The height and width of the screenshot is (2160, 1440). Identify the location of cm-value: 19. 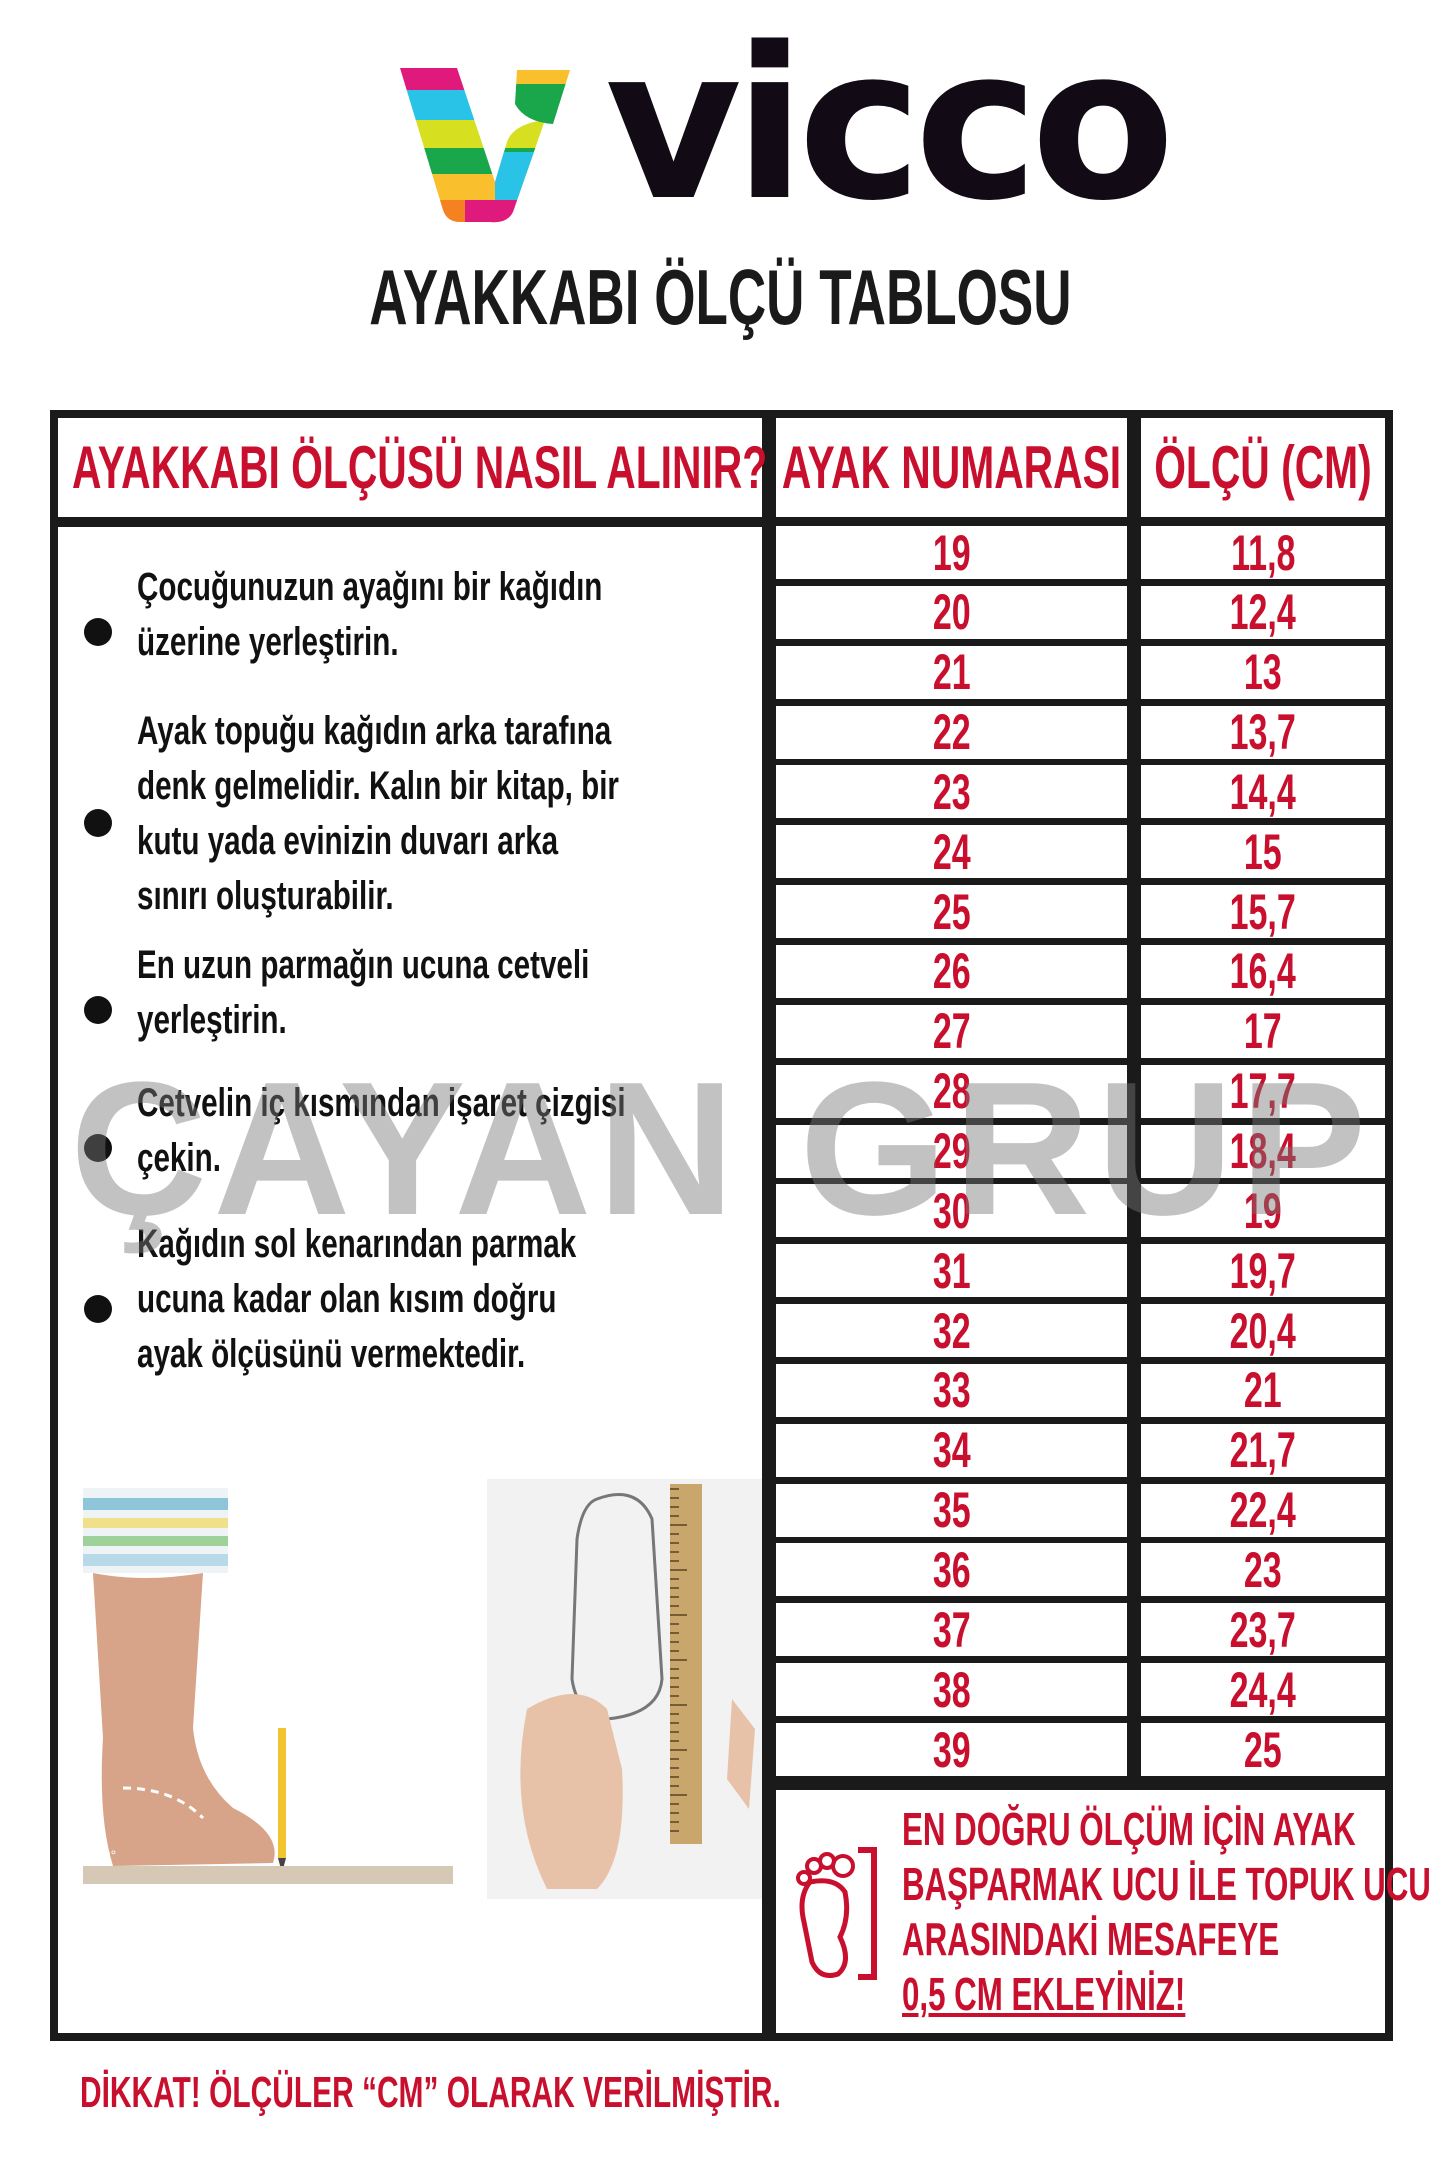
(1263, 1210).